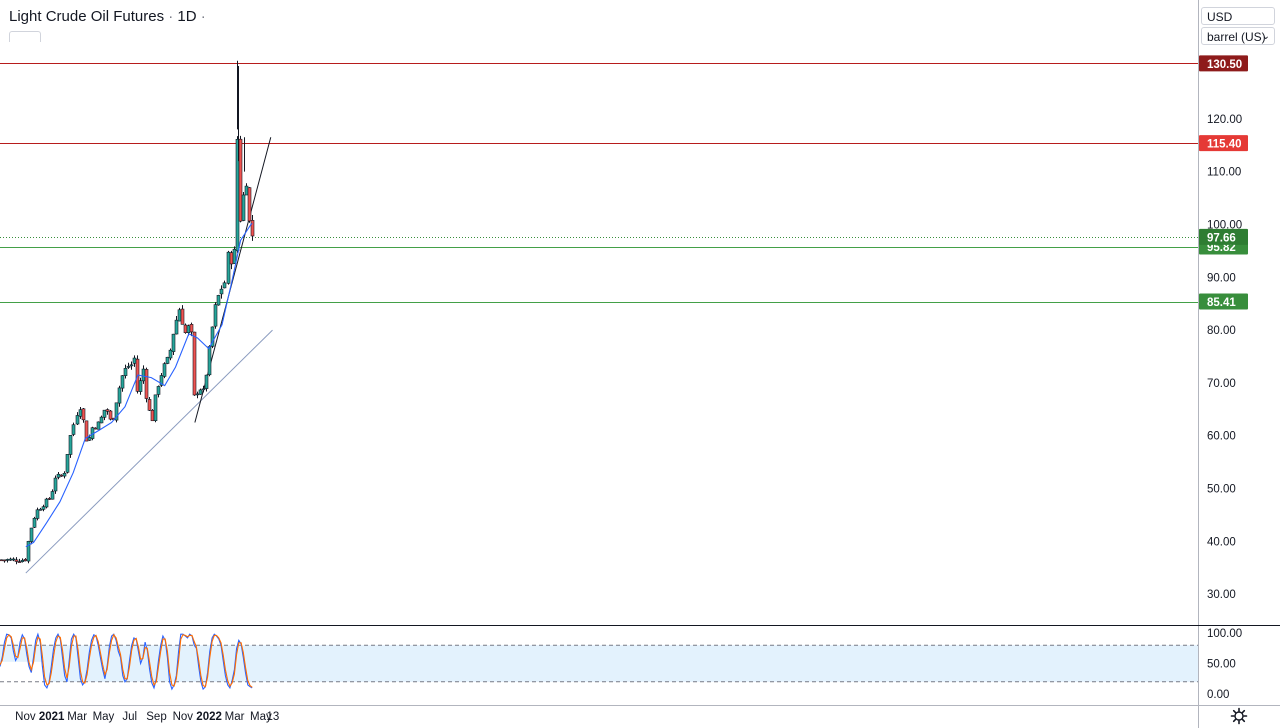 The image size is (1280, 728). Describe the element at coordinates (187, 16) in the screenshot. I see `interval-label: 1D` at that location.